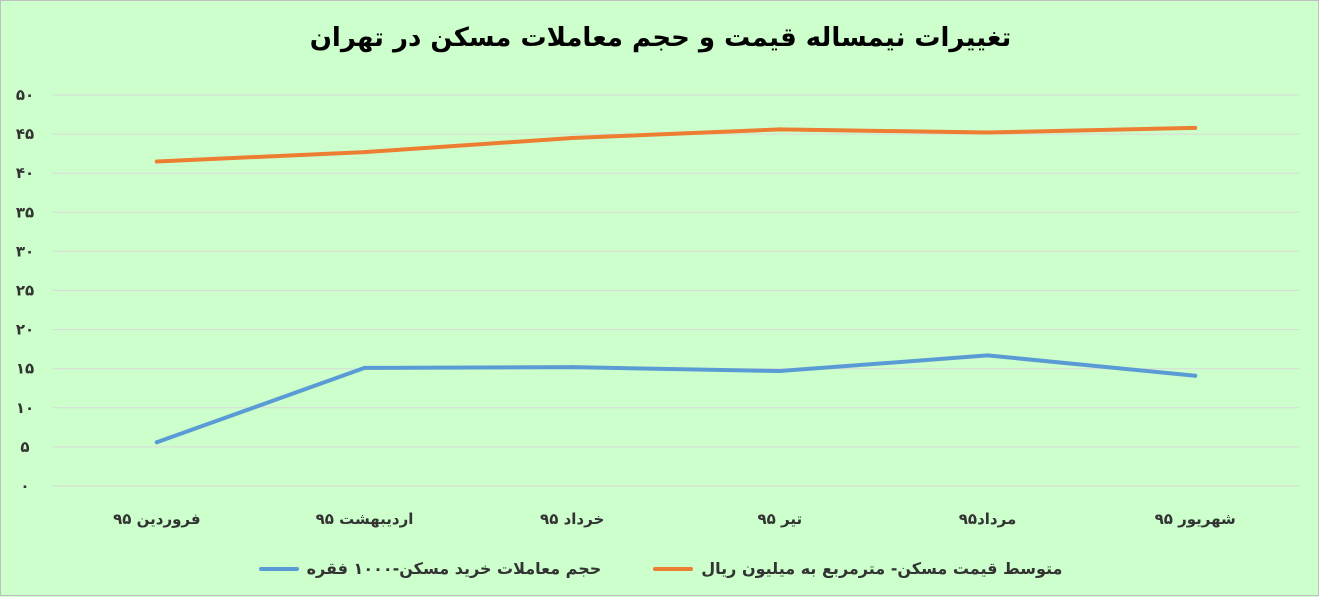 This screenshot has height=597, width=1319. What do you see at coordinates (278, 568) in the screenshot?
I see `legend-swatch-volume` at bounding box center [278, 568].